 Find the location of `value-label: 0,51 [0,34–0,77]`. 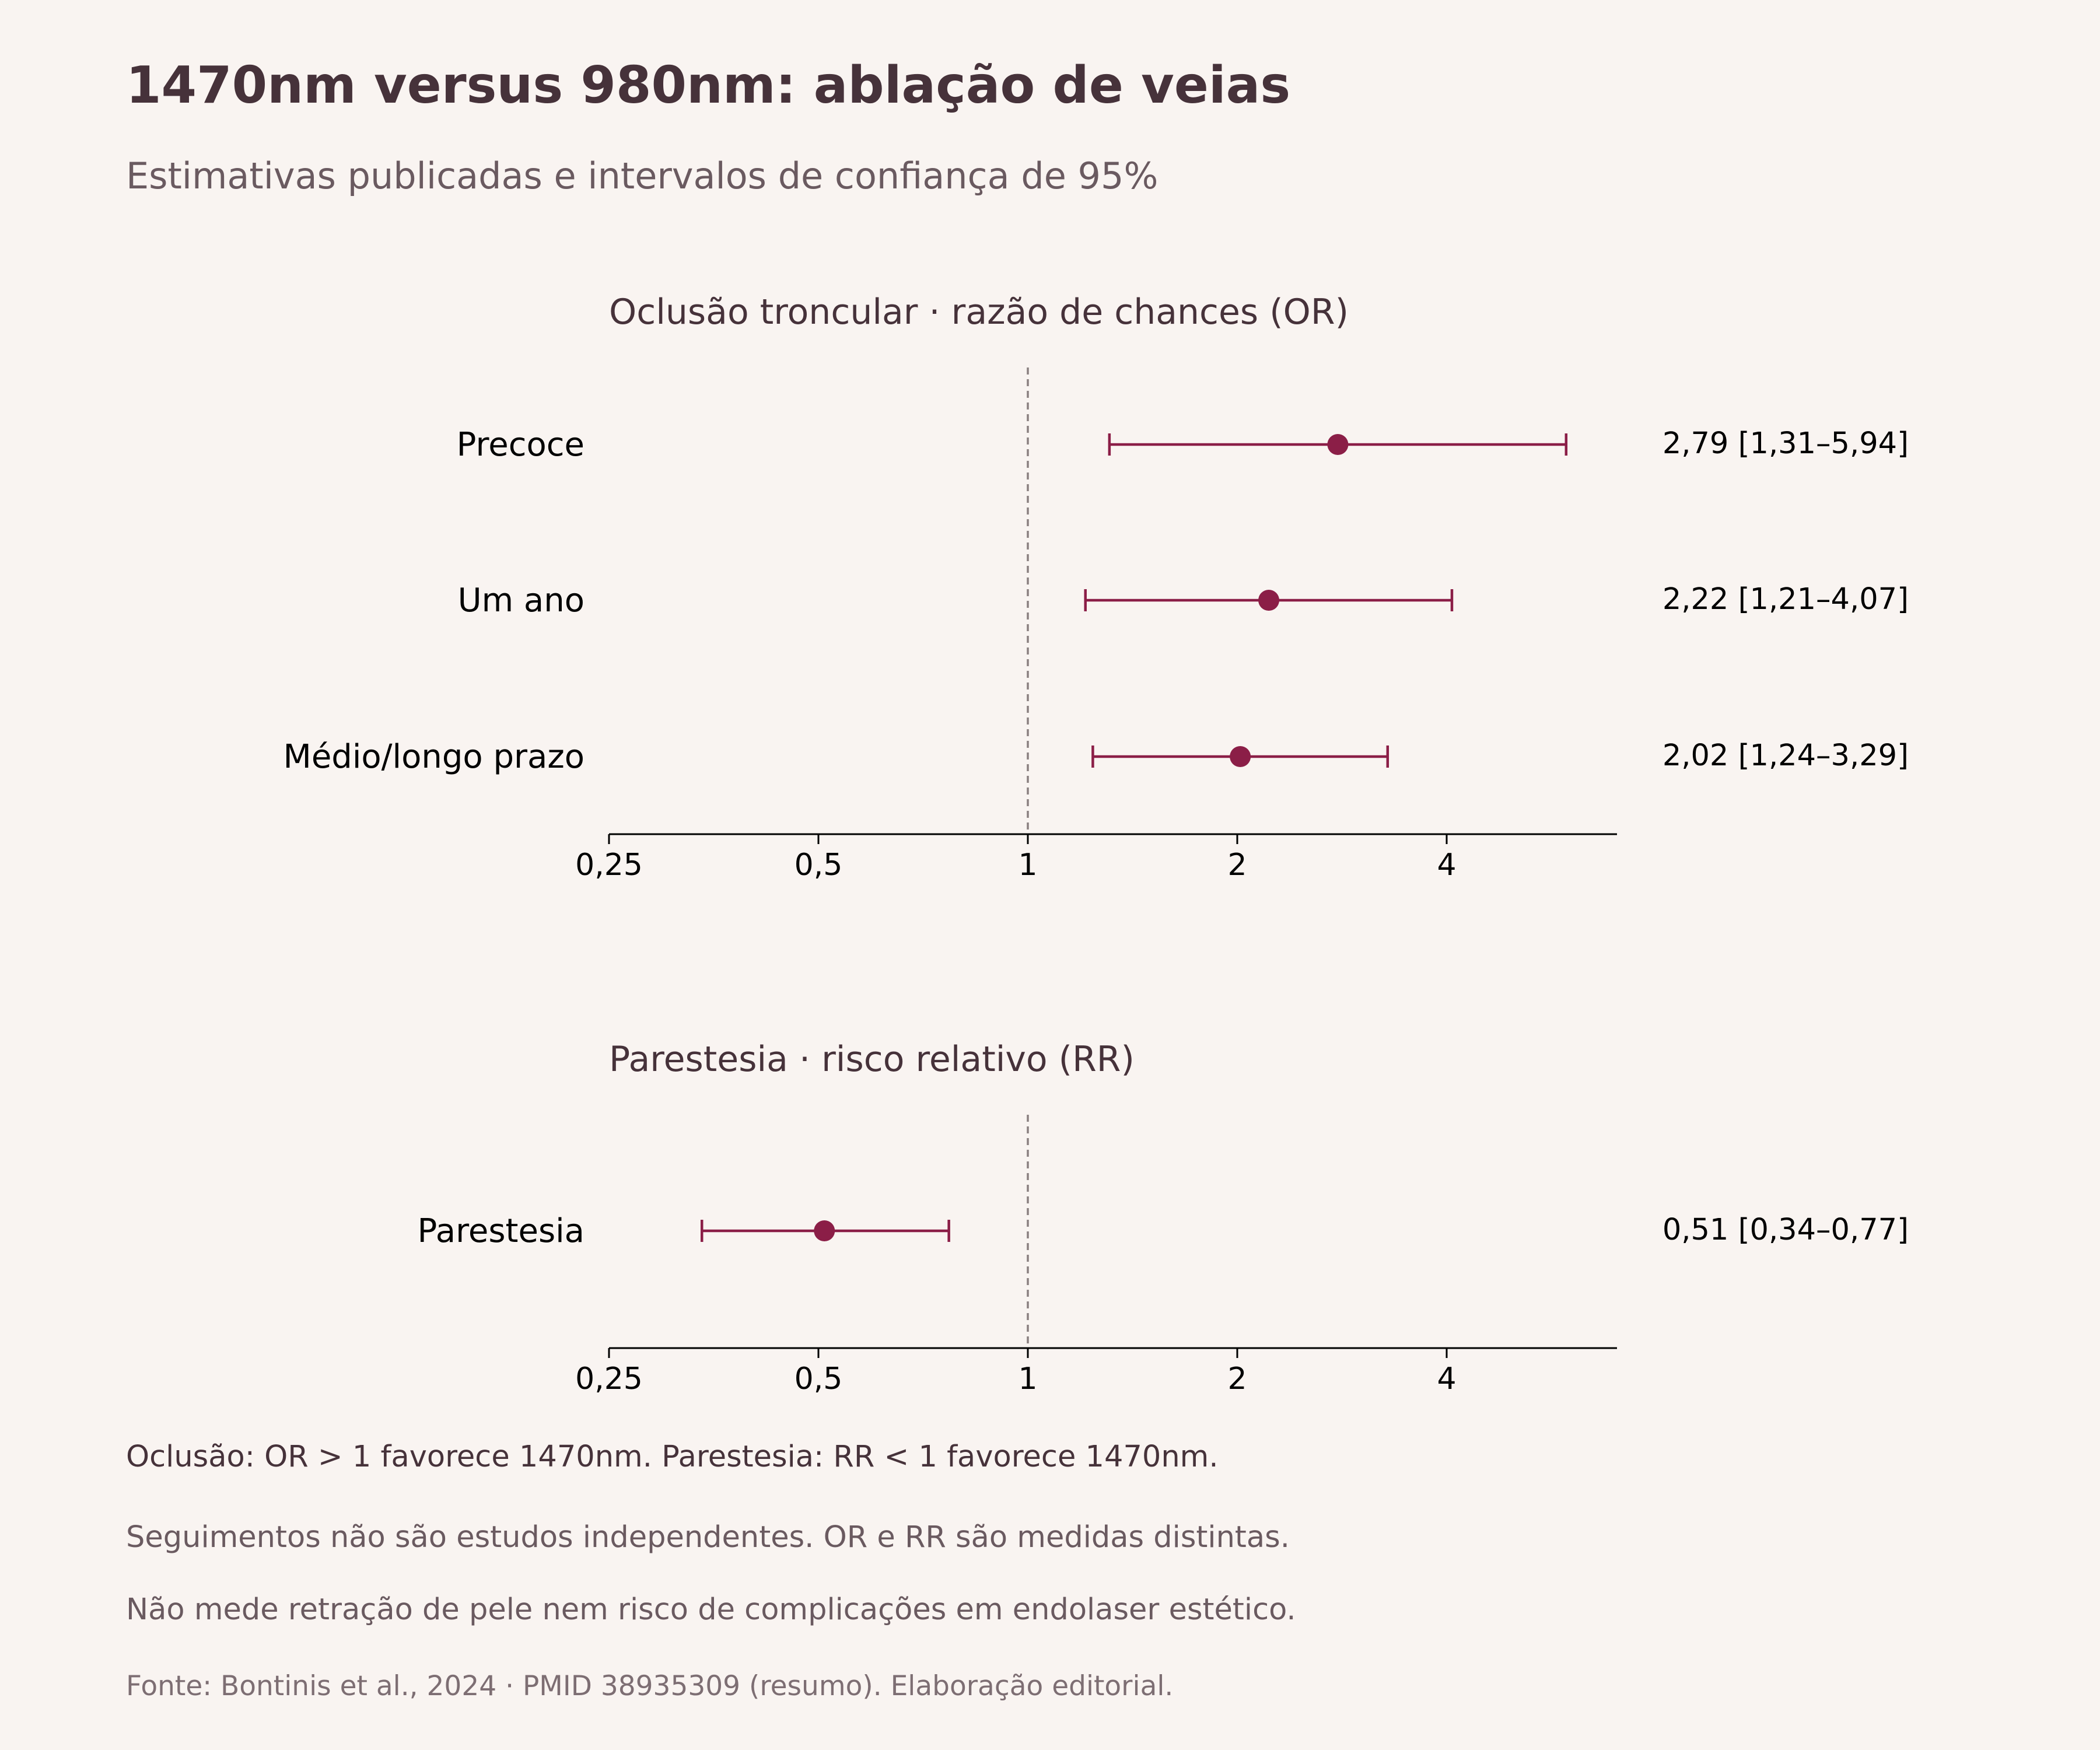

value-label: 0,51 [0,34–0,77] is located at coordinates (1785, 1230).